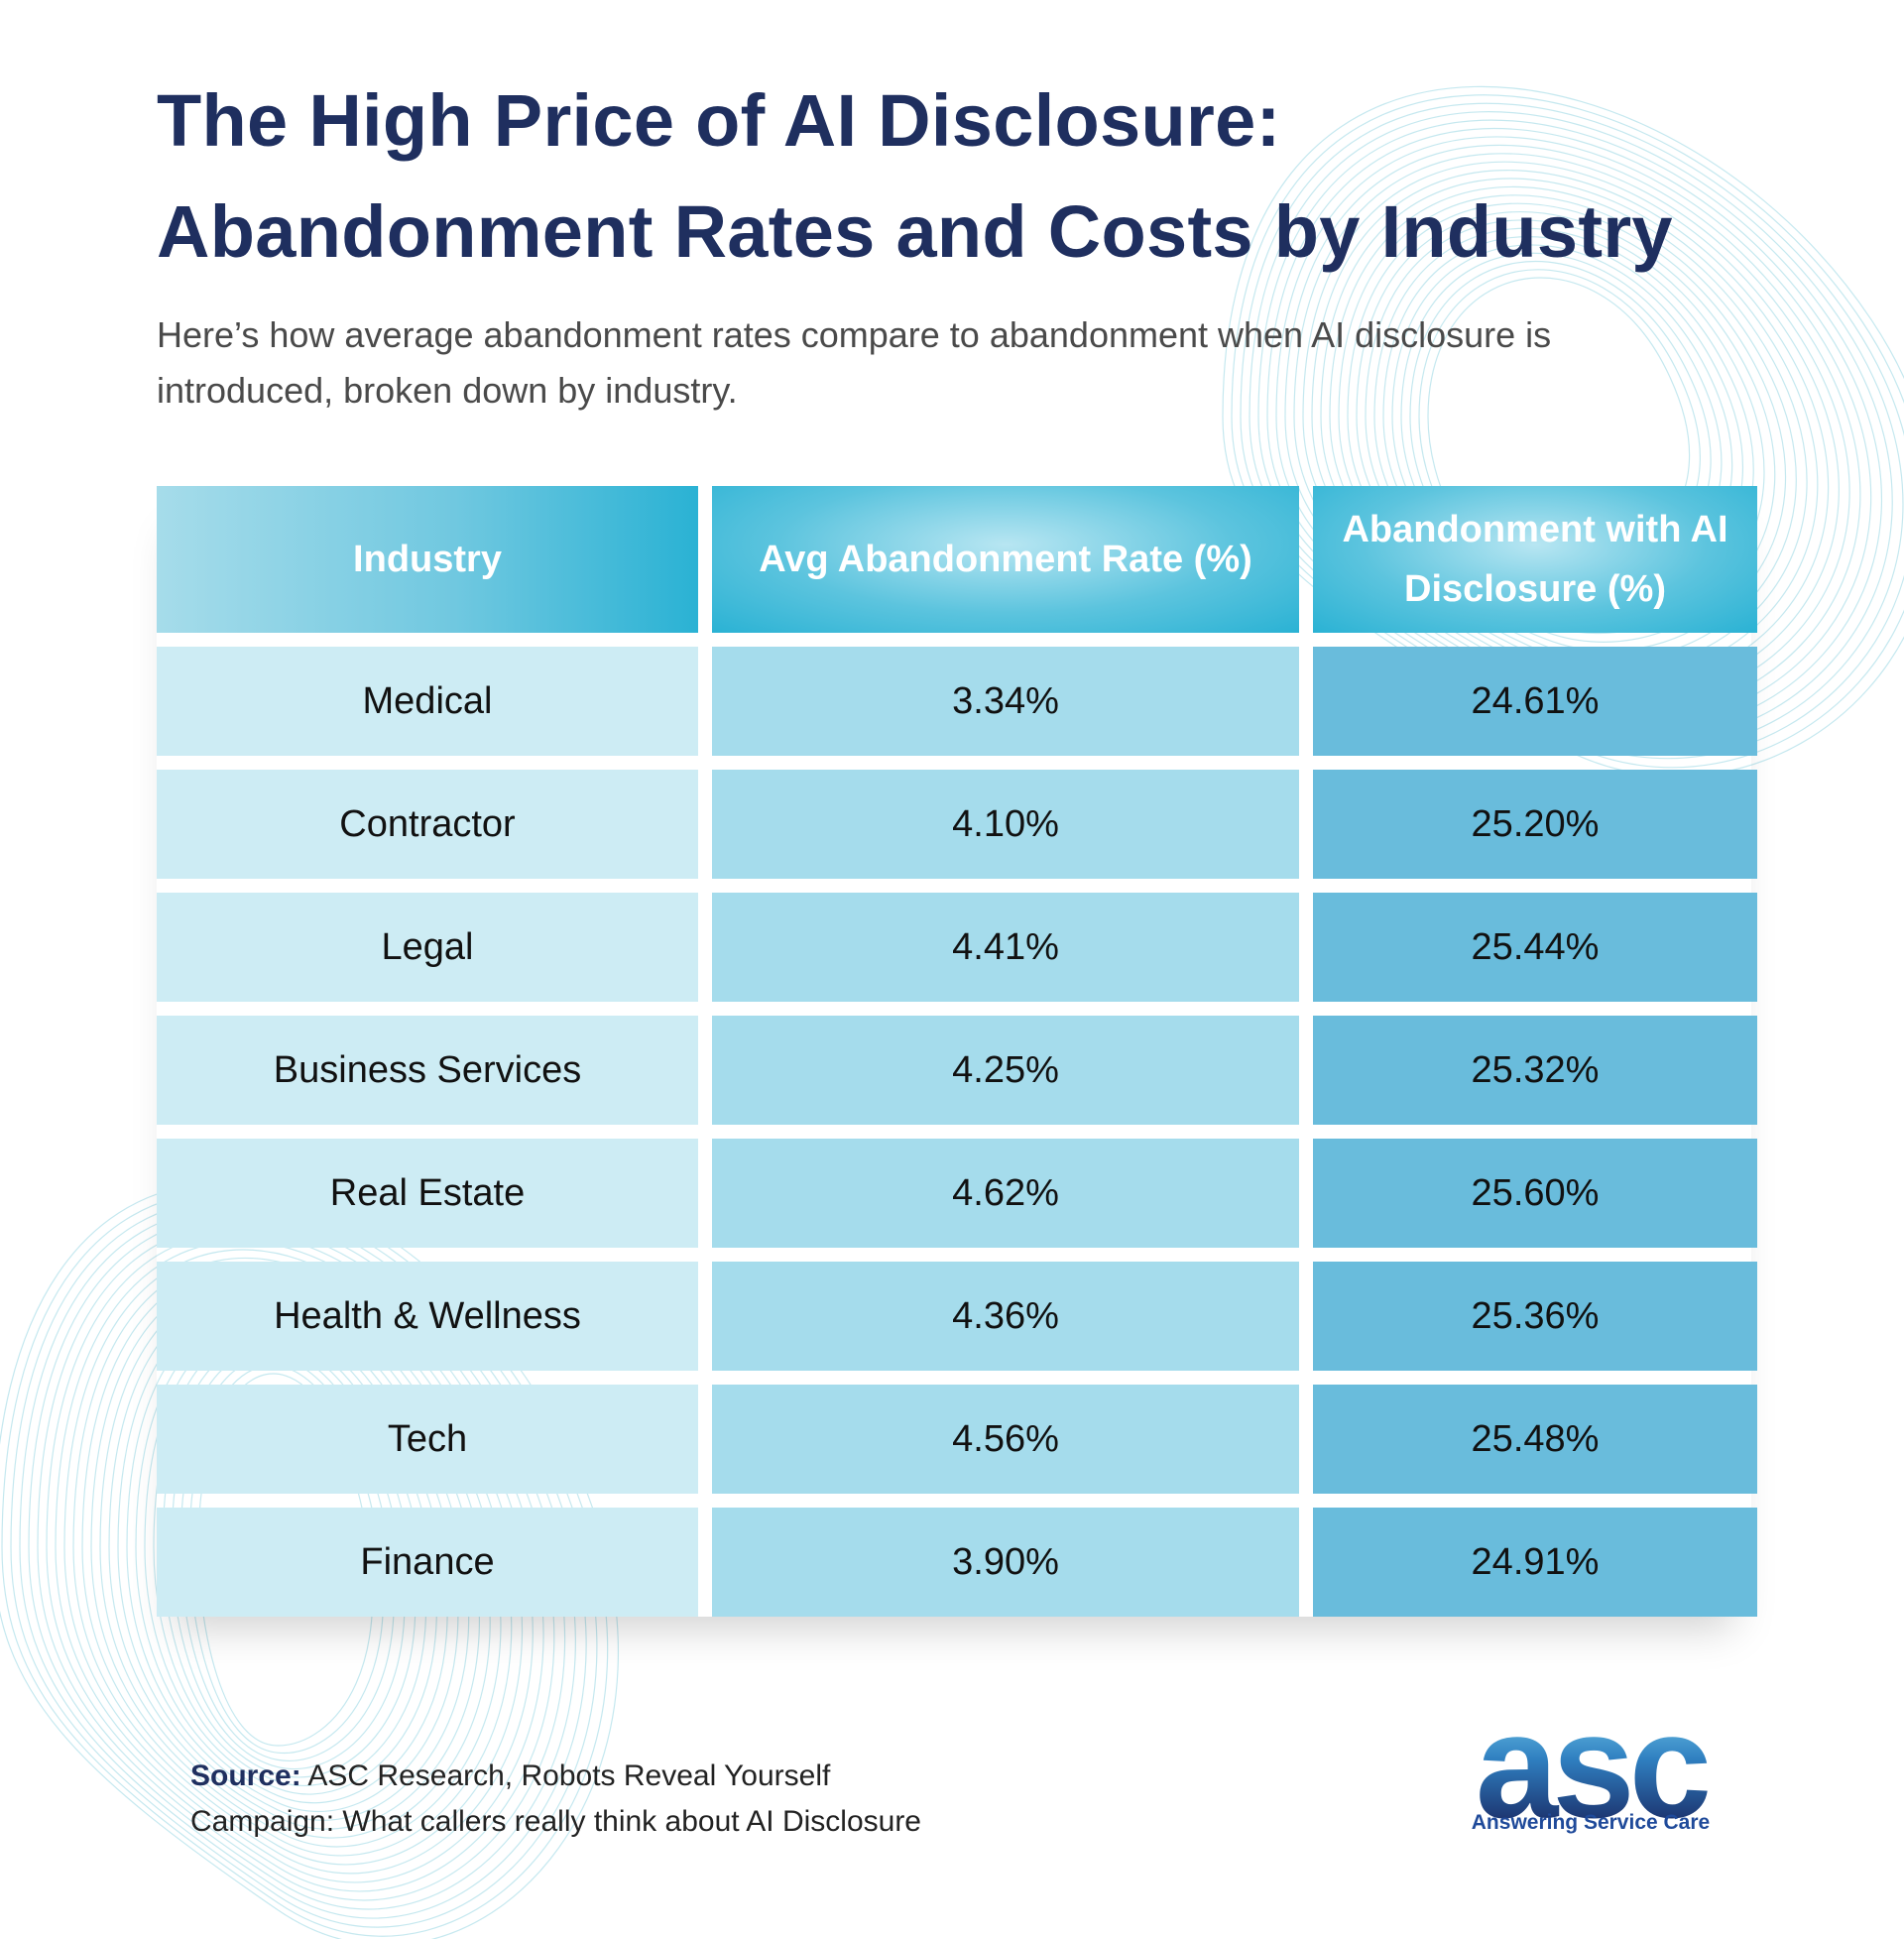  I want to click on cell-ai-rate: 25.44%, so click(1535, 947).